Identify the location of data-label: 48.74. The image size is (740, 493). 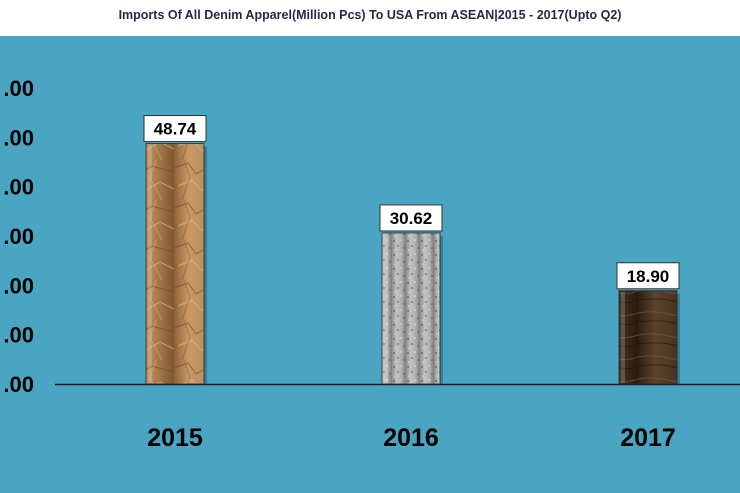
(175, 129).